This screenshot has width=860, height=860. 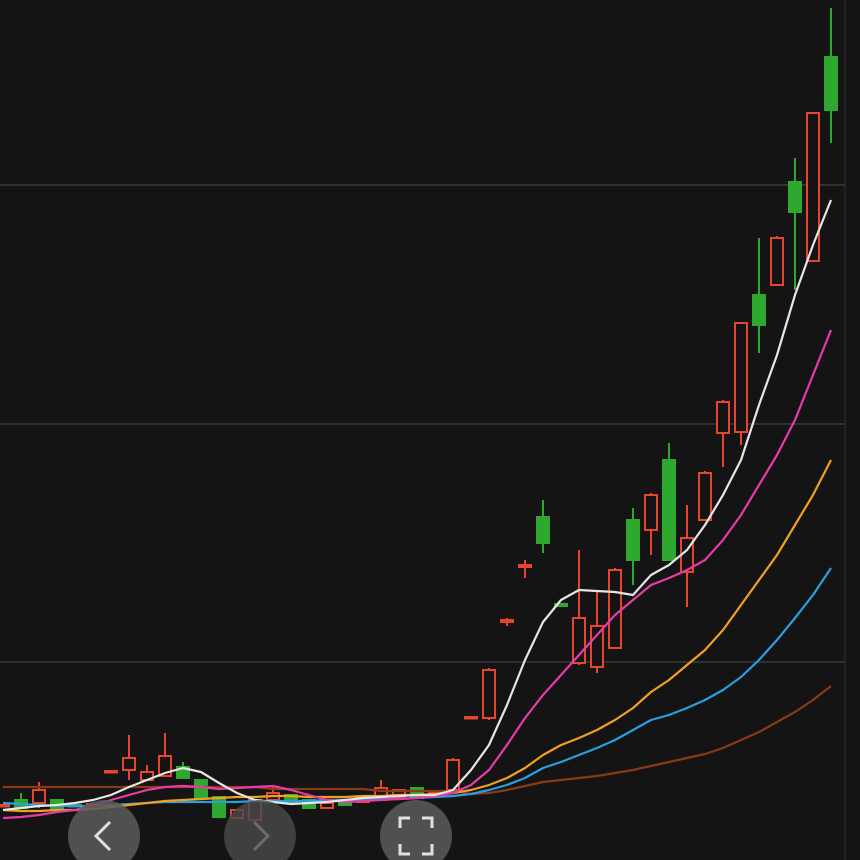 What do you see at coordinates (261, 836) in the screenshot?
I see `chevron-right` at bounding box center [261, 836].